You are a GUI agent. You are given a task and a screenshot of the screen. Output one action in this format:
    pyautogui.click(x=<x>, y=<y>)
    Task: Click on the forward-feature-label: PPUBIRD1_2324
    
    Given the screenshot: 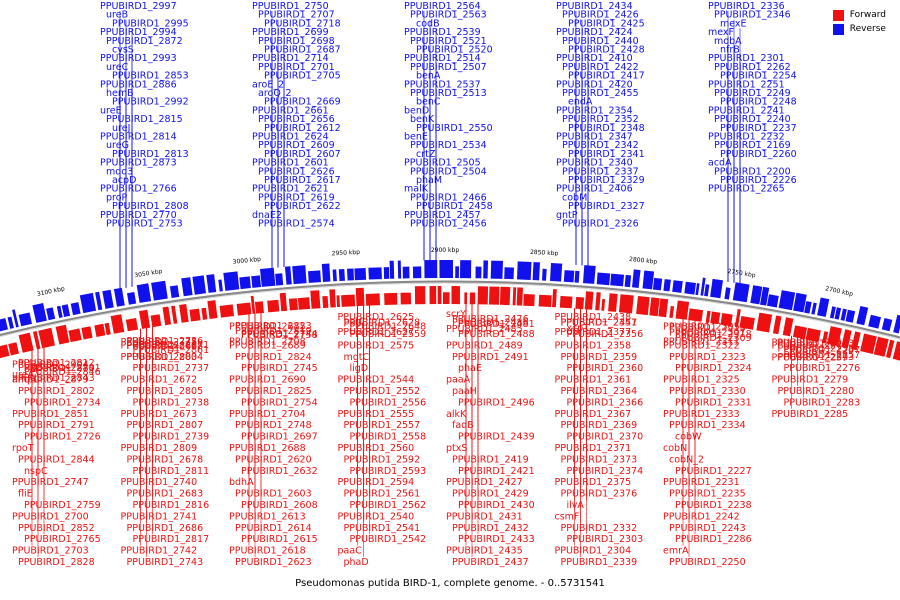 What is the action you would take?
    pyautogui.click(x=713, y=368)
    